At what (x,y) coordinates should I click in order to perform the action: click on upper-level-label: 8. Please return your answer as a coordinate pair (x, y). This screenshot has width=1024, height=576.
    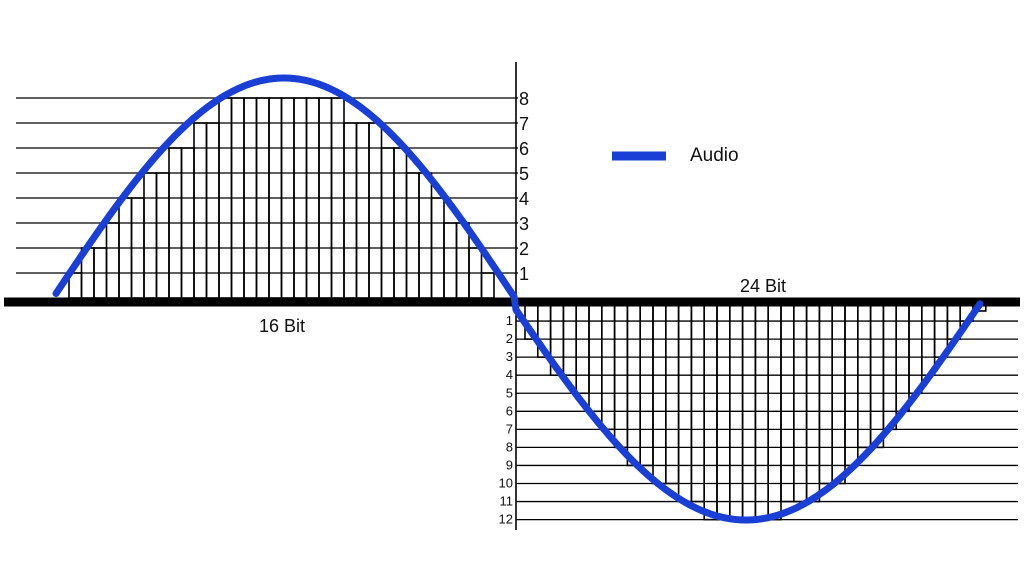
    Looking at the image, I should click on (524, 99).